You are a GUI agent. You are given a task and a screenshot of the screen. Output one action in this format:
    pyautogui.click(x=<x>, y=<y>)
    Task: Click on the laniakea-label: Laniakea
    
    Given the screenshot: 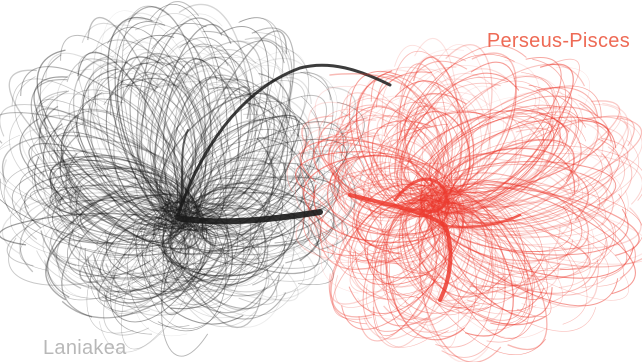 What is the action you would take?
    pyautogui.click(x=85, y=348)
    